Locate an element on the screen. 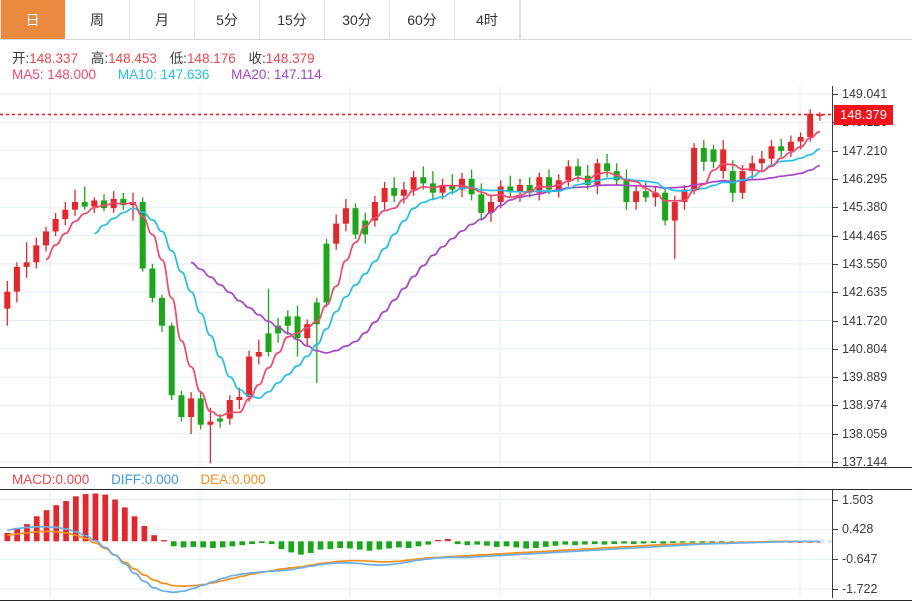 The width and height of the screenshot is (912, 602). open-value: 148.337 is located at coordinates (54, 58).